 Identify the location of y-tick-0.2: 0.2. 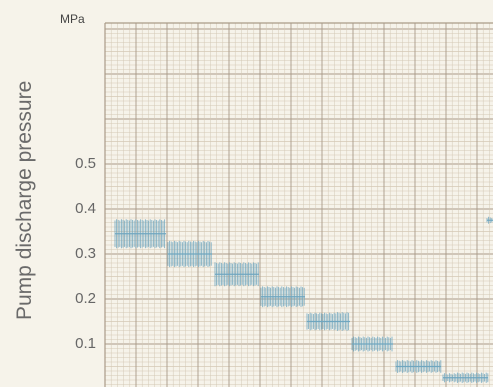
(85, 298).